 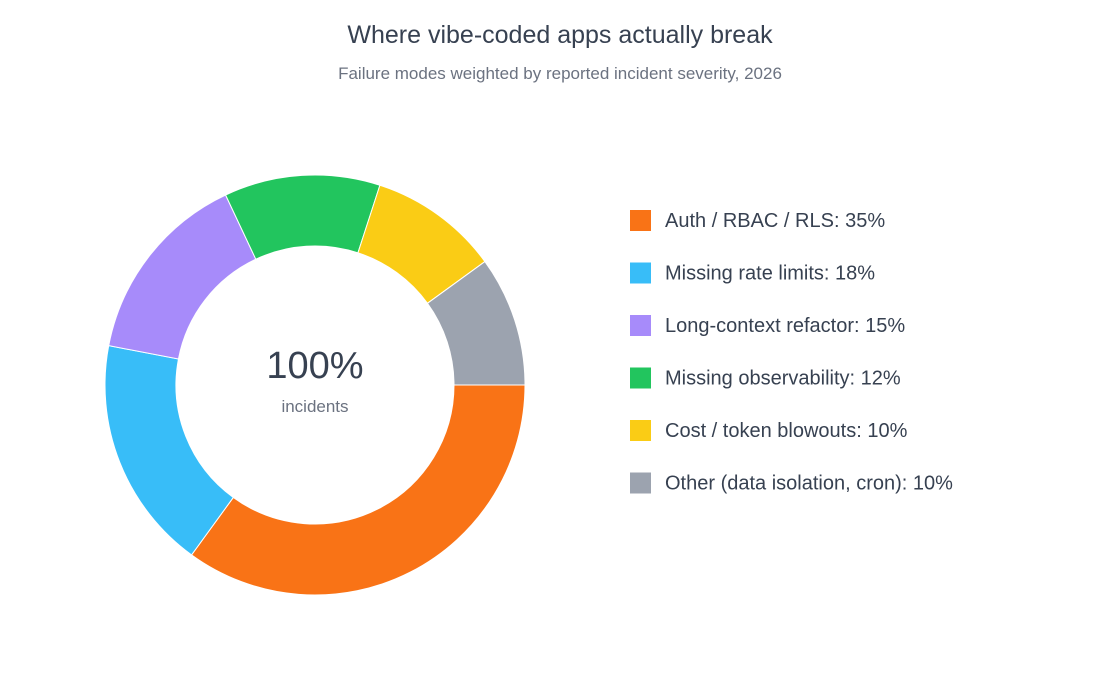 I want to click on legend-item-missing-rate-limits: Missing rate limits: 18%, so click(x=752, y=273).